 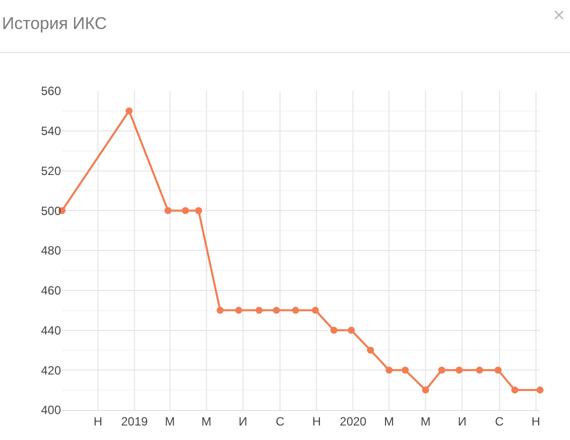 What do you see at coordinates (51, 410) in the screenshot?
I see `y-tick-label: 400` at bounding box center [51, 410].